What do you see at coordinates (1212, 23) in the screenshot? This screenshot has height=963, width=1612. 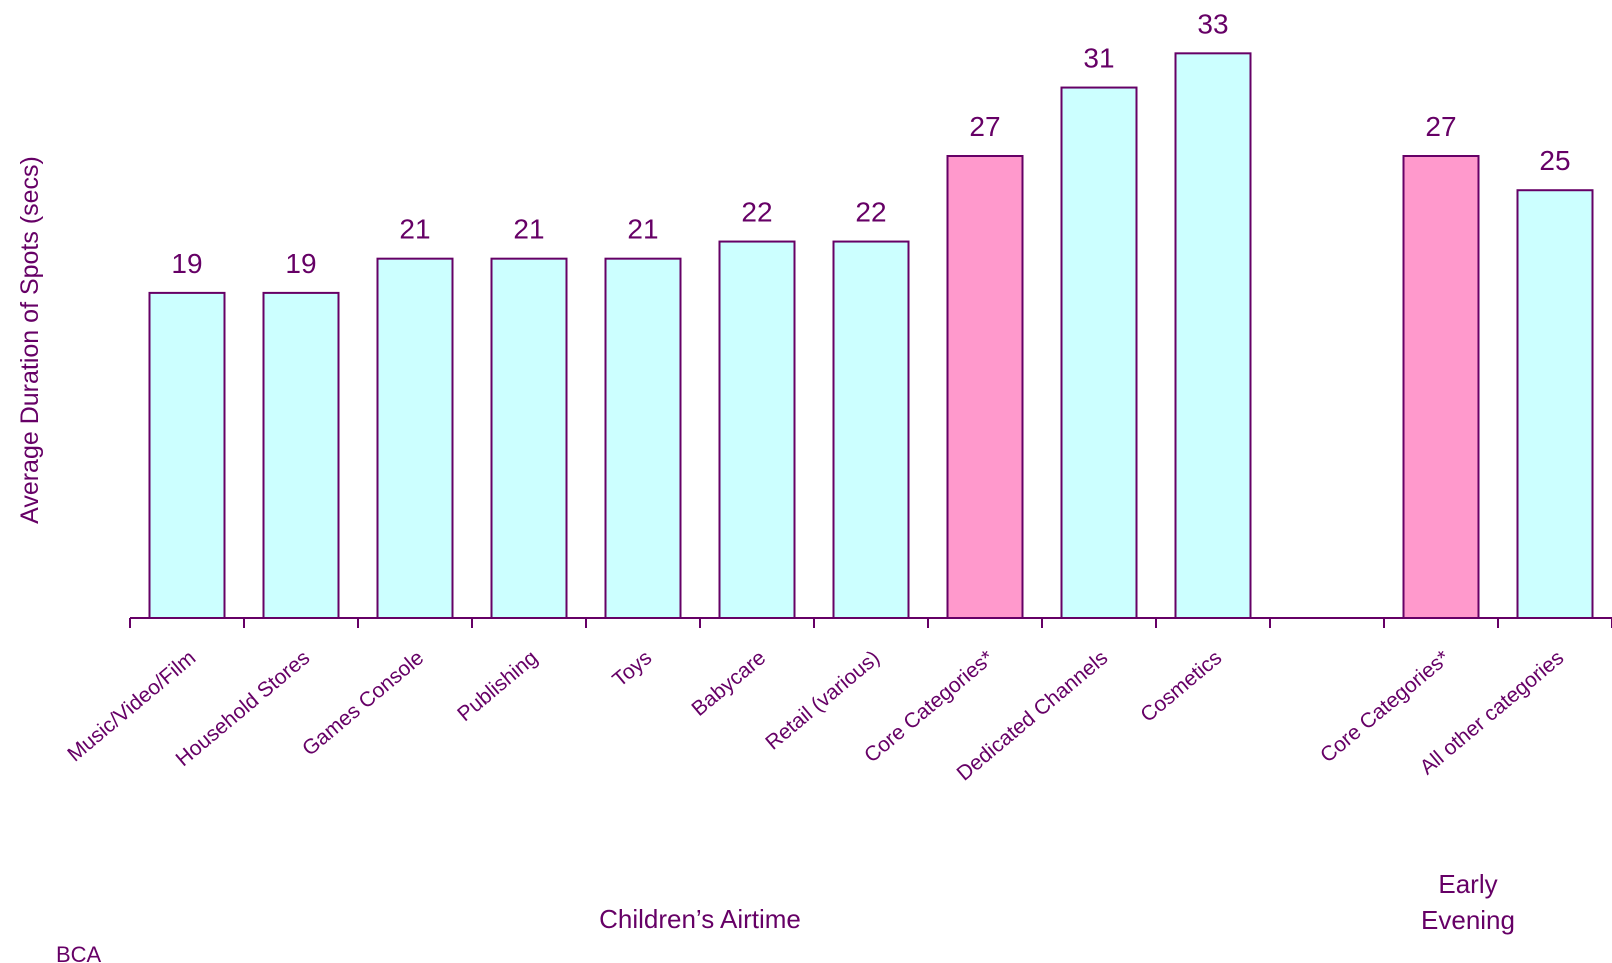 I see `bar-value-label: 33` at bounding box center [1212, 23].